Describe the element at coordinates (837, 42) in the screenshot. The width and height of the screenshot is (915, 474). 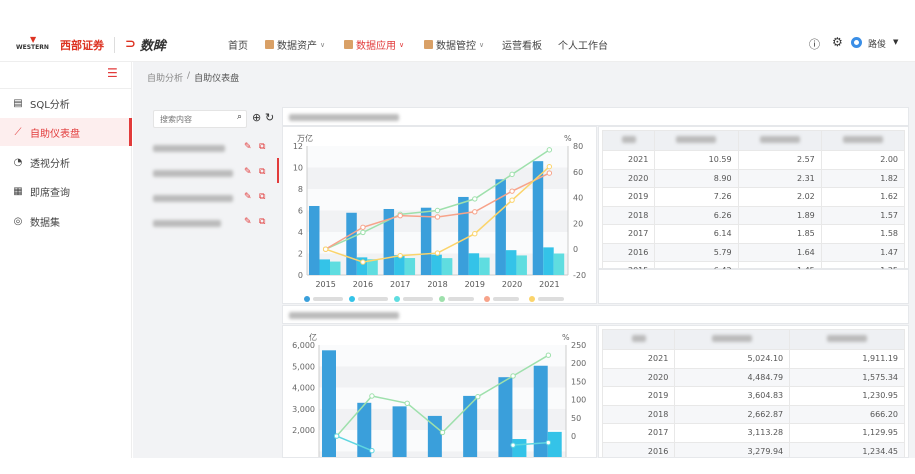
I see `gear-icon: ⚙` at that location.